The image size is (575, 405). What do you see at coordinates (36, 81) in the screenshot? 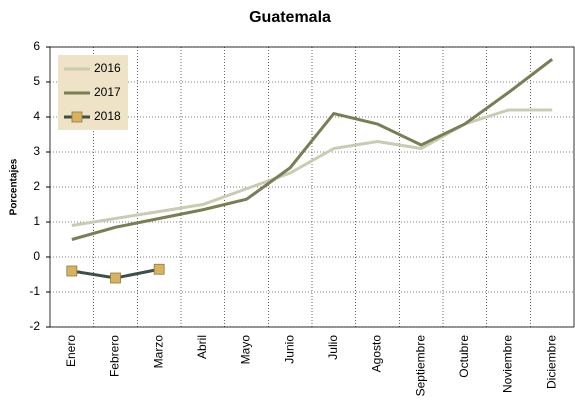
I see `y-tick-label: 5` at bounding box center [36, 81].